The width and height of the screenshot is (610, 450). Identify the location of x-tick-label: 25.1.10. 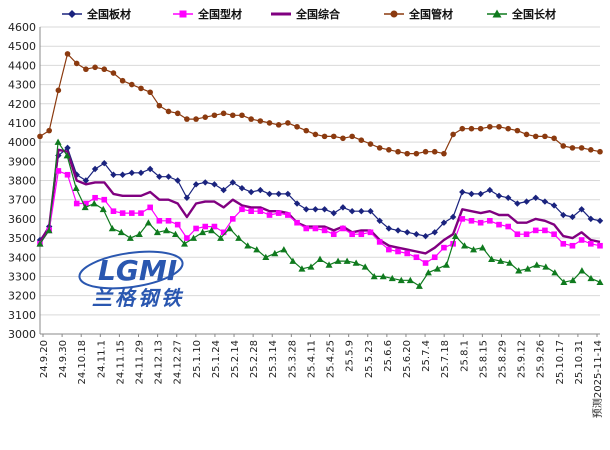
(197, 359).